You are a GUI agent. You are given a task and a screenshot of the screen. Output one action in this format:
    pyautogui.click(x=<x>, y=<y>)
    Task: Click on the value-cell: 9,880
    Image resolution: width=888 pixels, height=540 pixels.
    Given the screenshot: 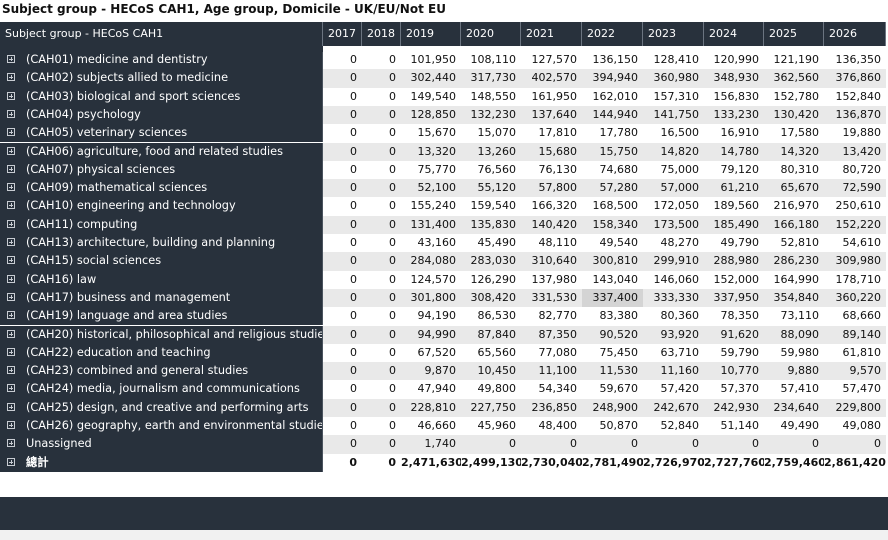 What is the action you would take?
    pyautogui.click(x=794, y=371)
    